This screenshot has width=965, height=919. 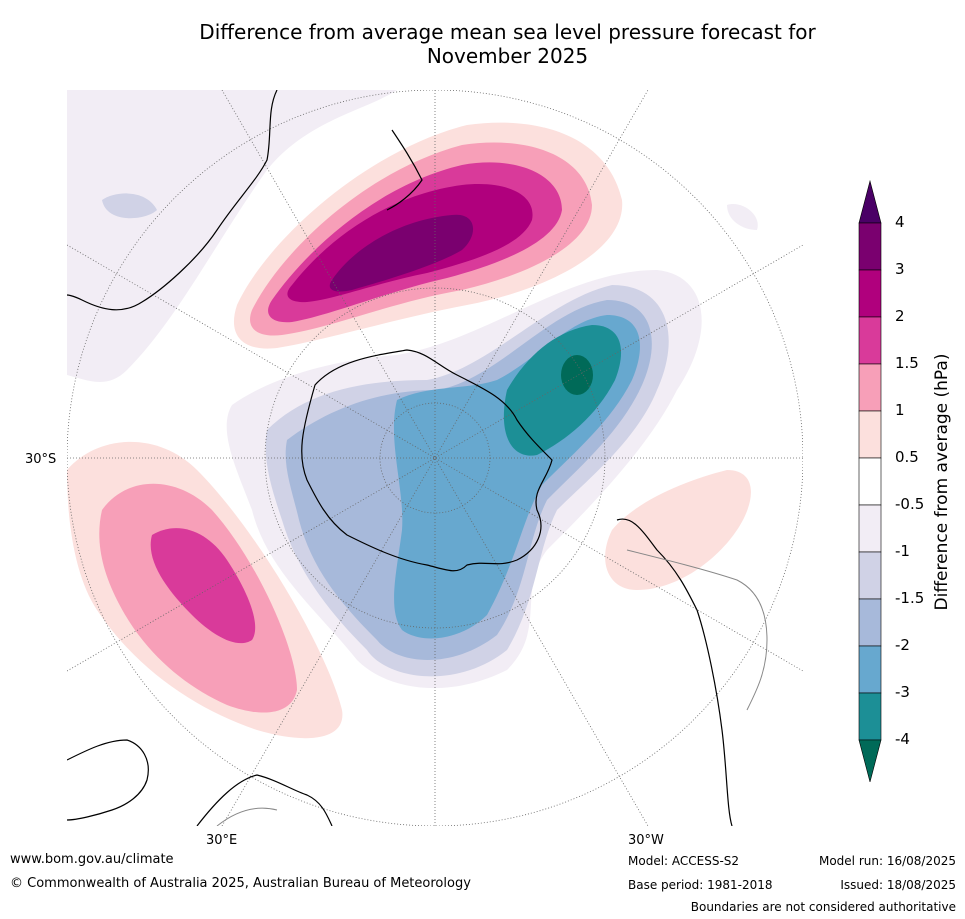 What do you see at coordinates (870, 201) in the screenshot?
I see `colorbar-extend-top` at bounding box center [870, 201].